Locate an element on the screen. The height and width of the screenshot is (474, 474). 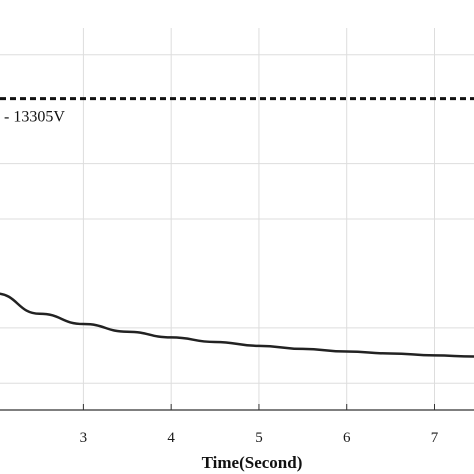
x-tick-label-2: 5 is located at coordinates (259, 438).